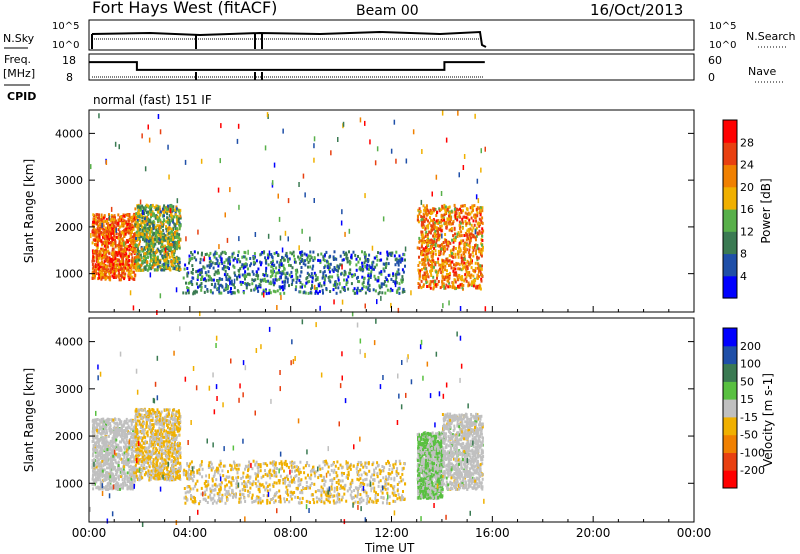 The height and width of the screenshot is (554, 800). I want to click on freq-tick-bottom: 8, so click(69, 77).